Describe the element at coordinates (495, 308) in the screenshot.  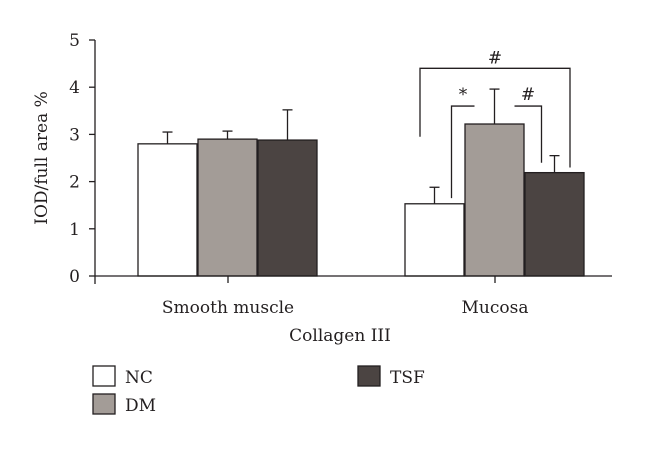
I see `category-label: Mucosa` at that location.